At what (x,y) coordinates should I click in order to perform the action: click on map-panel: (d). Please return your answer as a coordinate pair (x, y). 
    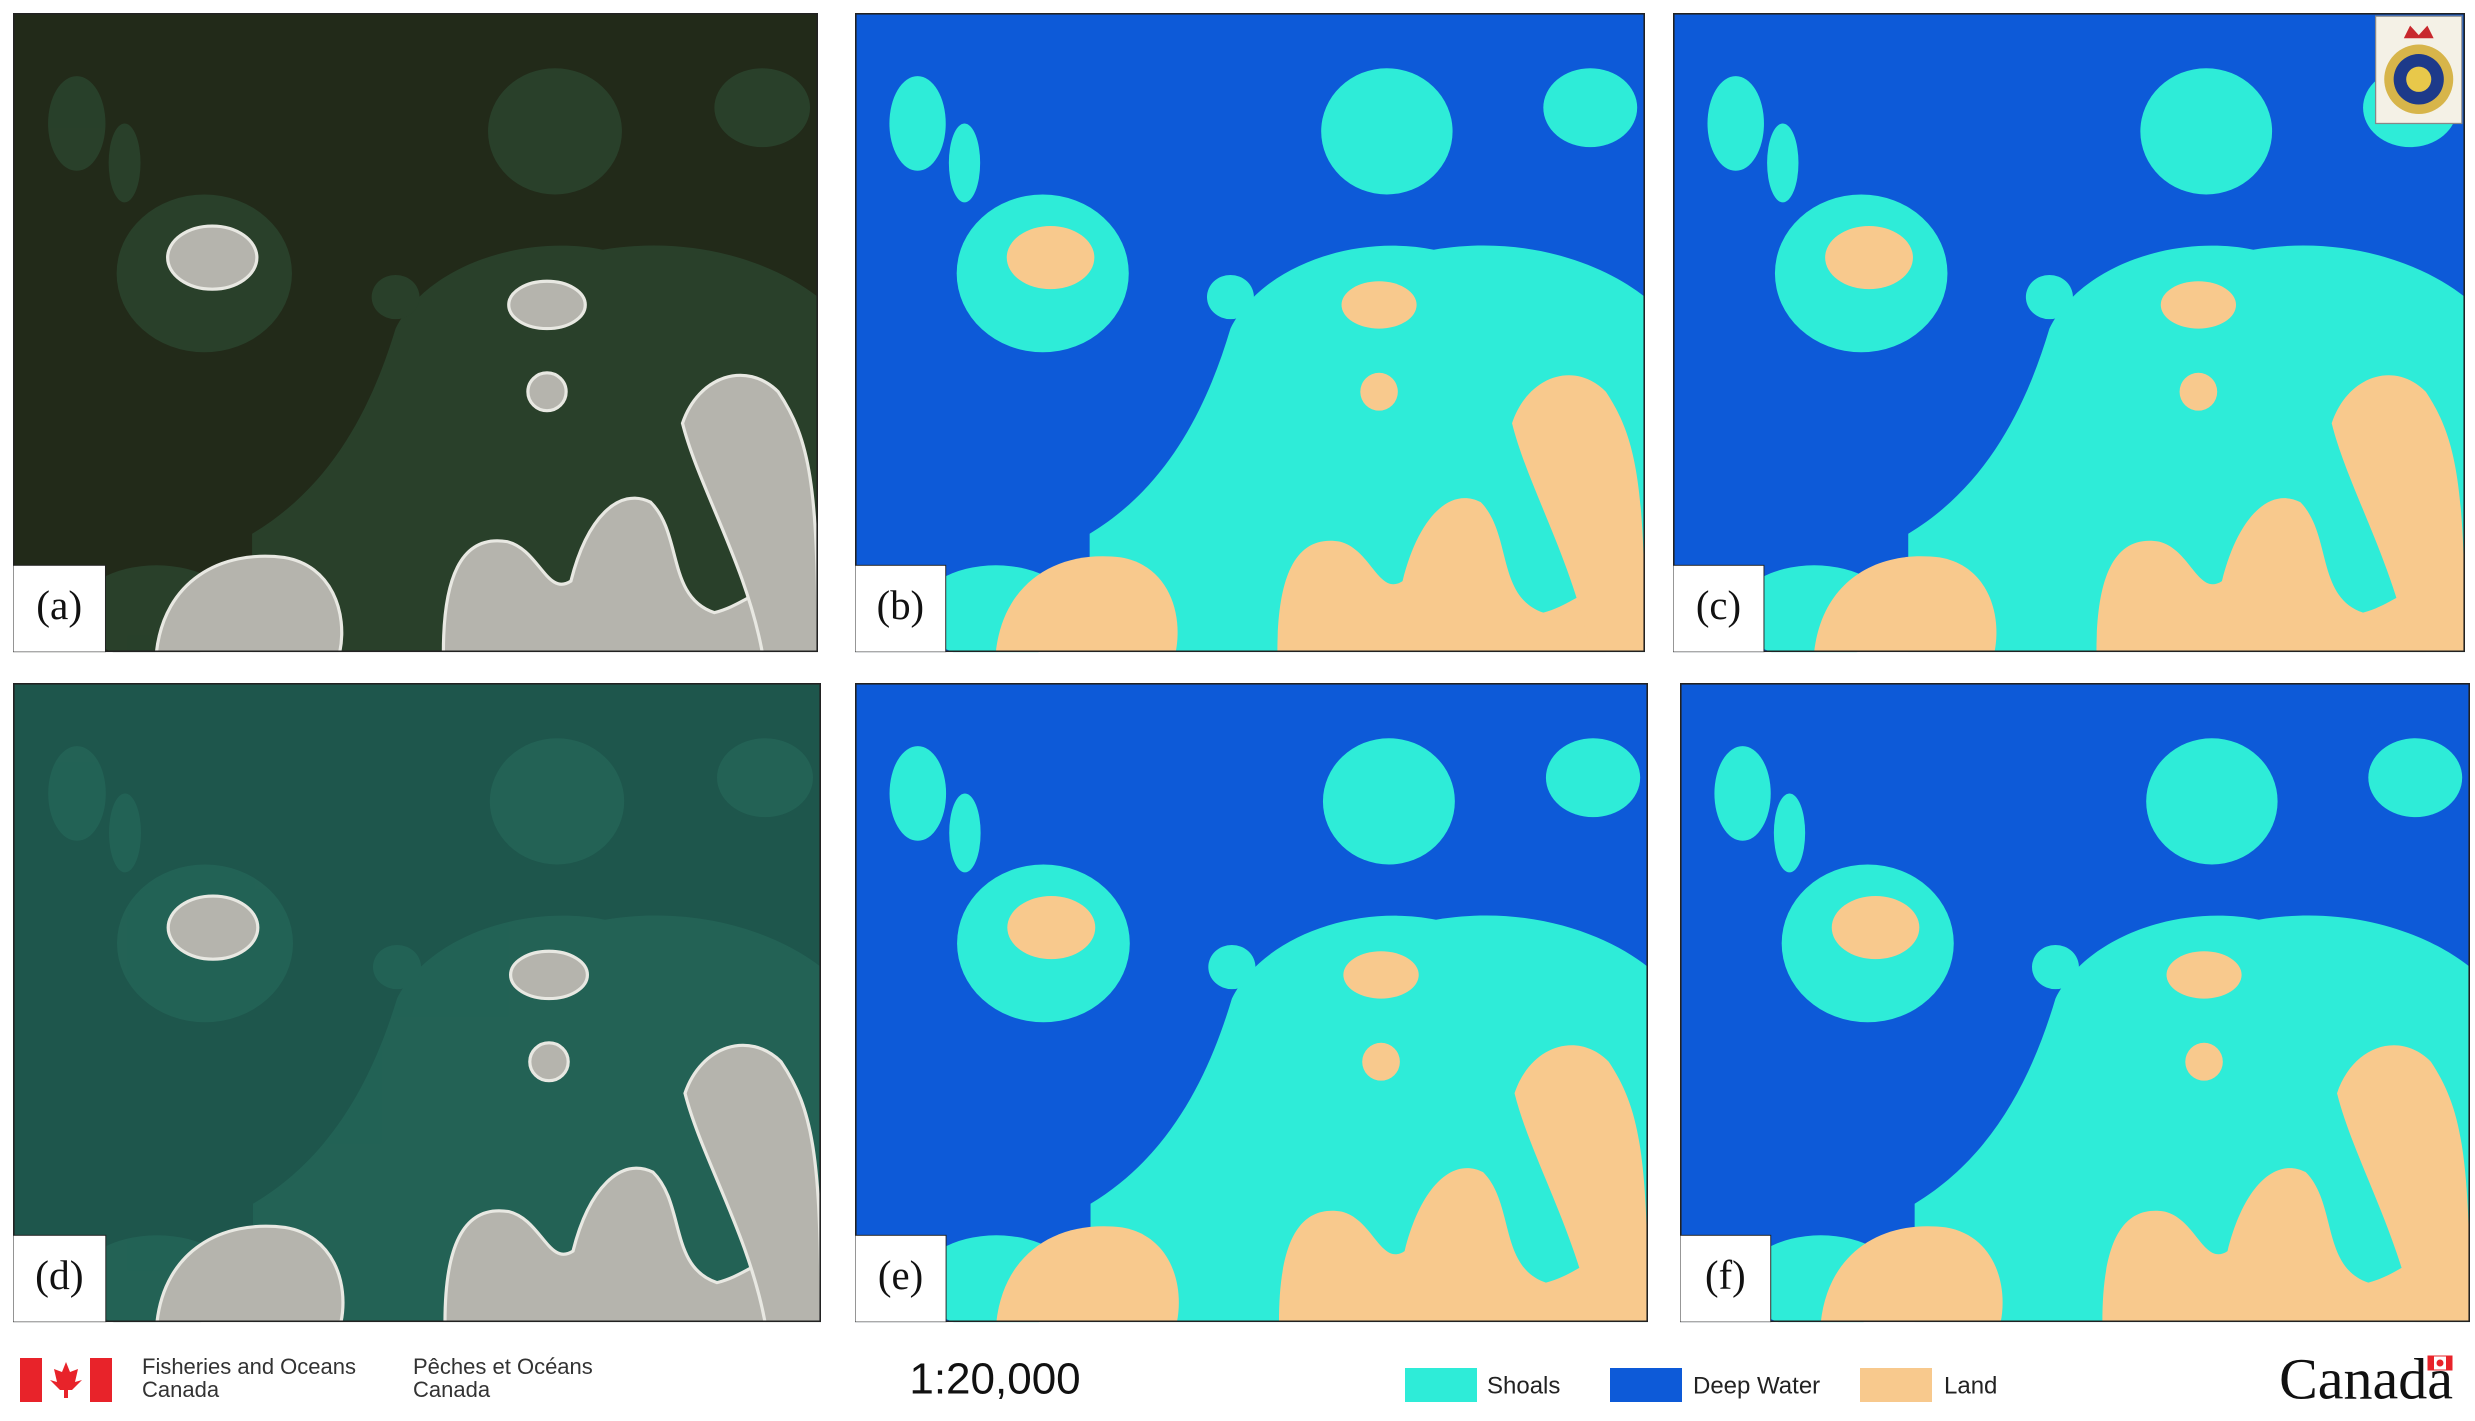
    Looking at the image, I should click on (417, 1003).